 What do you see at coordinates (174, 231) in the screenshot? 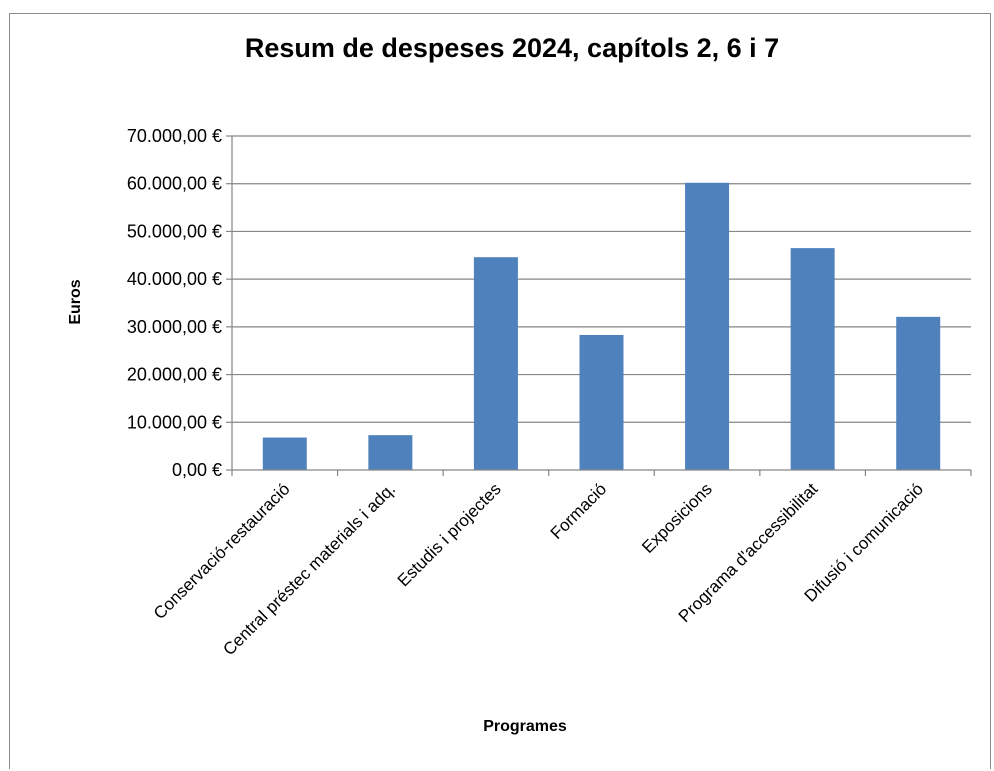
I see `y-tick-label: 50.000,00 €` at bounding box center [174, 231].